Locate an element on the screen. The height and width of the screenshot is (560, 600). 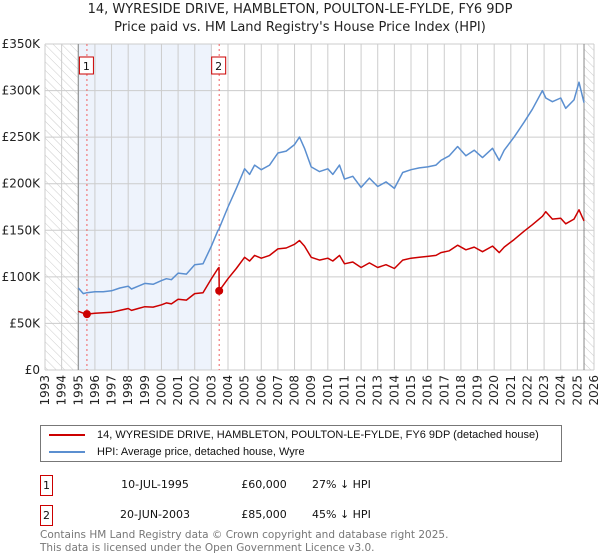
x-tick-label: 2003 is located at coordinates (211, 390).